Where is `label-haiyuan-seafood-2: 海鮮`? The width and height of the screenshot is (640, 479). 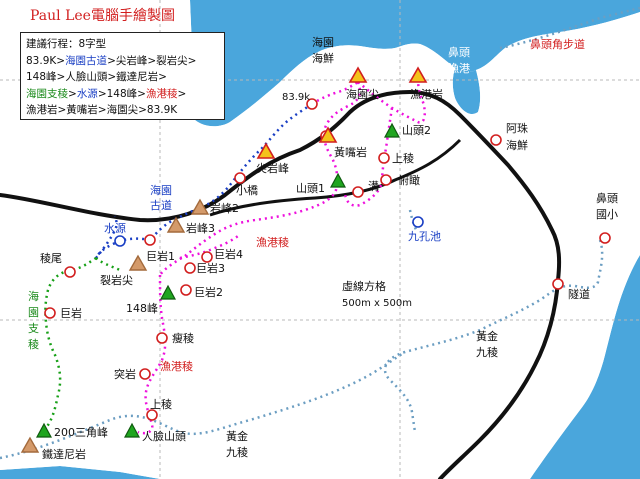 label-haiyuan-seafood-2: 海鮮 is located at coordinates (323, 58).